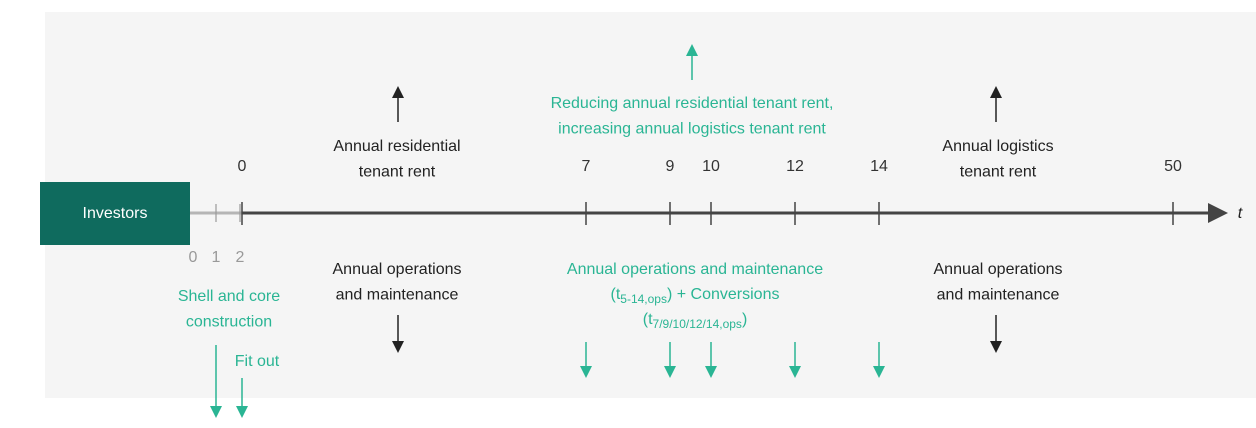 Image resolution: width=1256 pixels, height=428 pixels. I want to click on investors-label: Investors, so click(115, 213).